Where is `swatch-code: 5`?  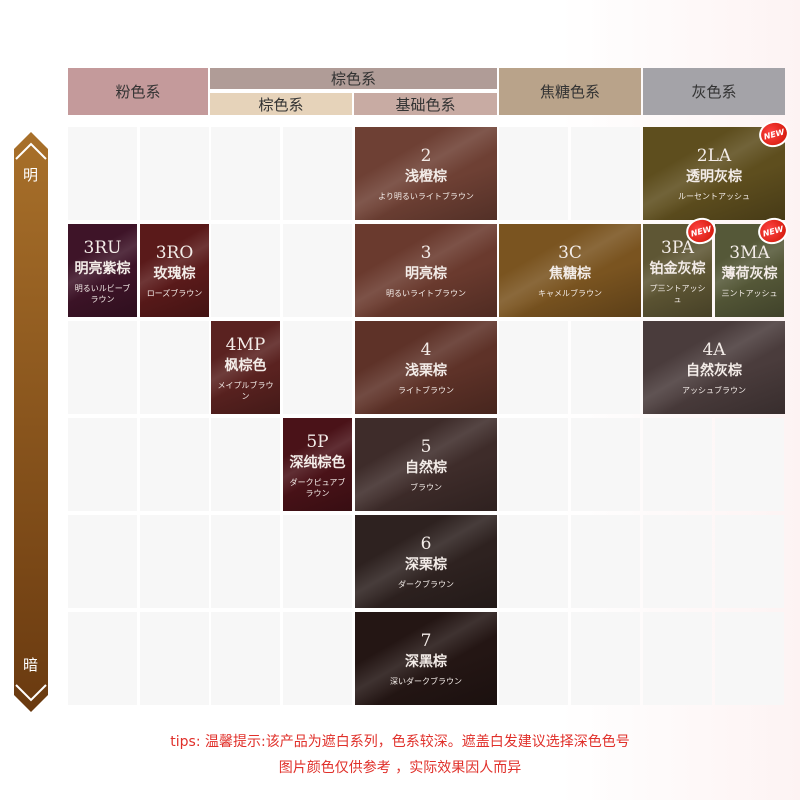
swatch-code: 5 is located at coordinates (426, 447).